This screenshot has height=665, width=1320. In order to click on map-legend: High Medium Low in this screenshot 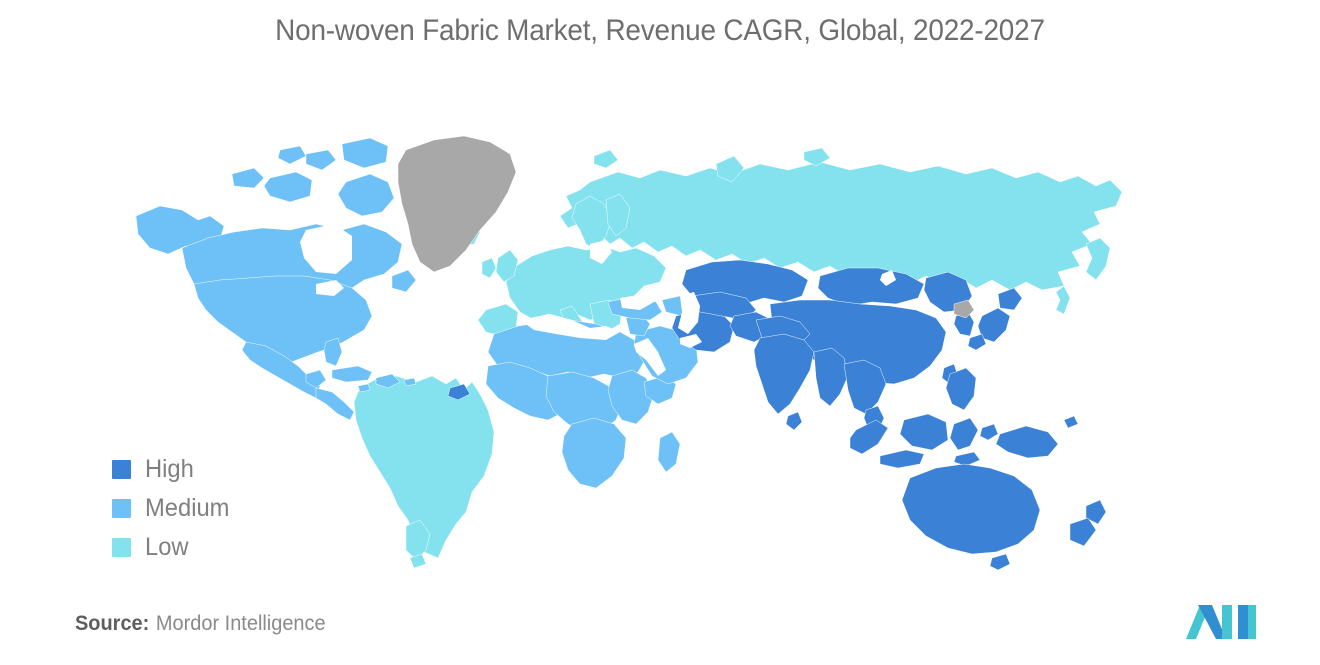, I will do `click(222, 508)`.